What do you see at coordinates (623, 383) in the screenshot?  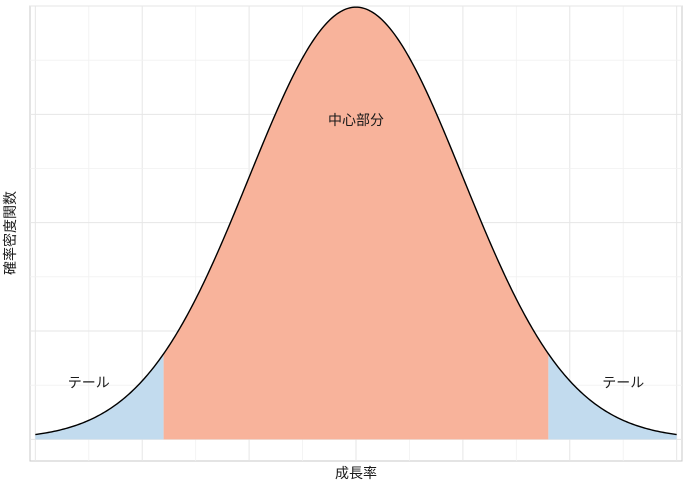 I see `annotation-2: テール` at bounding box center [623, 383].